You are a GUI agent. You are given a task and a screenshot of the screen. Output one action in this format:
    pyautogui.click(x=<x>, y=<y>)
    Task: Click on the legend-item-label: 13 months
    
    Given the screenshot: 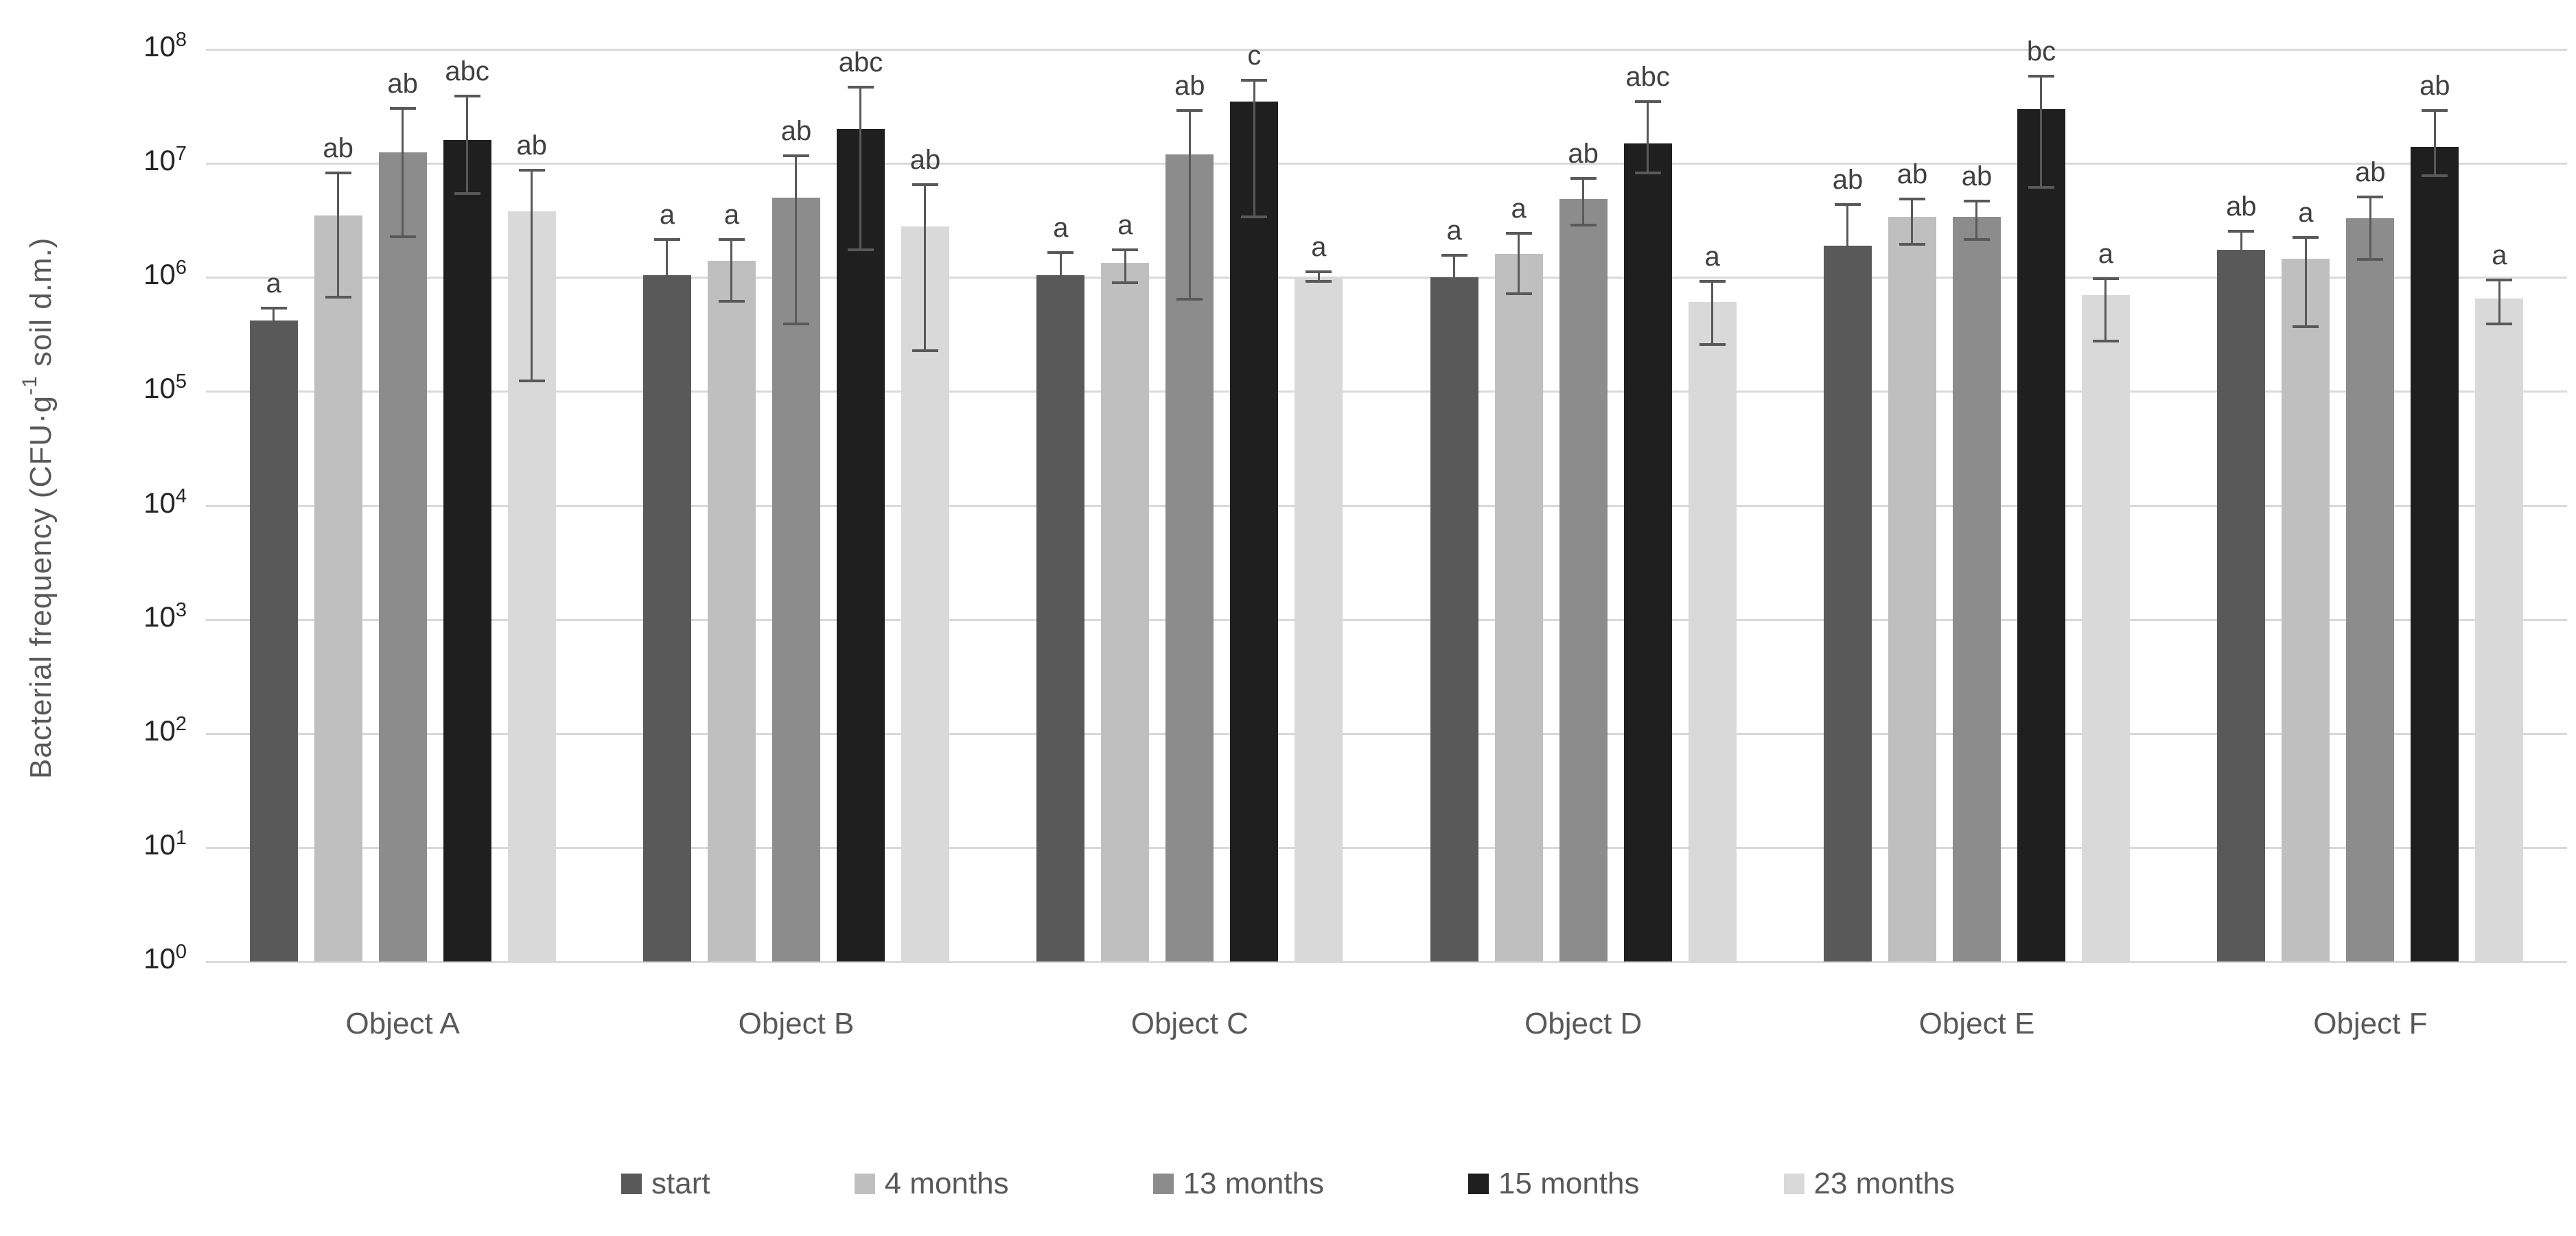 What is the action you would take?
    pyautogui.click(x=1254, y=1183)
    